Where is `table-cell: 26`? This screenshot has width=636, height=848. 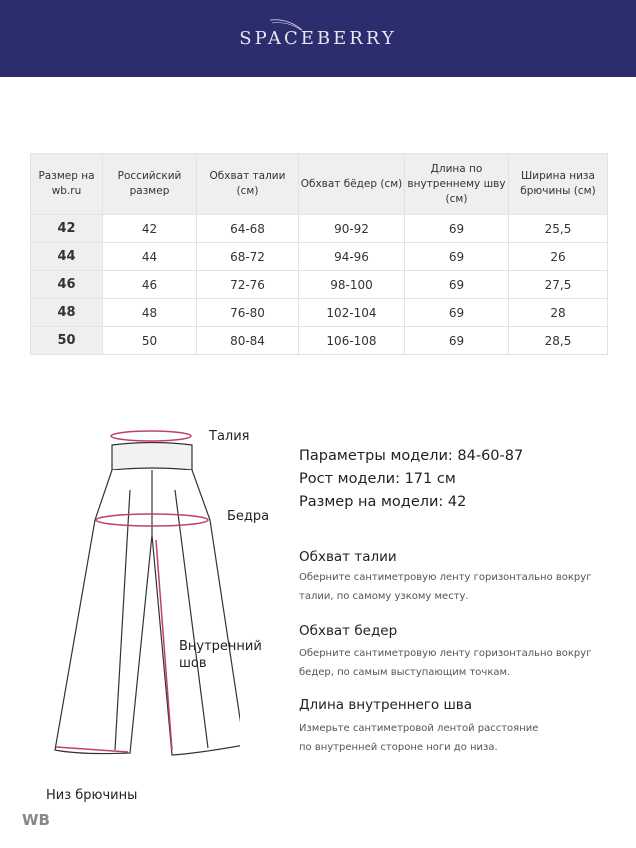 table-cell: 26 is located at coordinates (558, 256).